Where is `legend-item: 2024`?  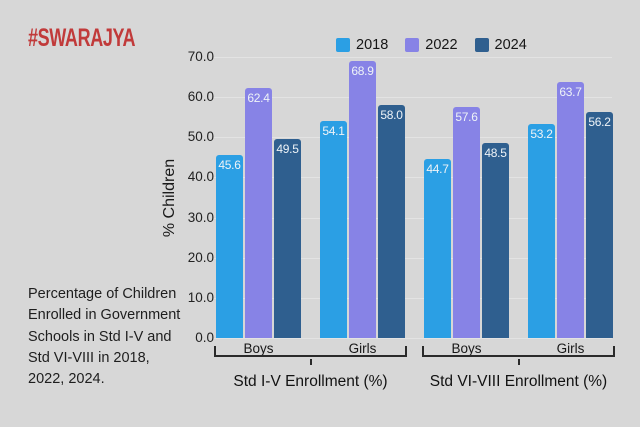
legend-item: 2024 is located at coordinates (500, 45).